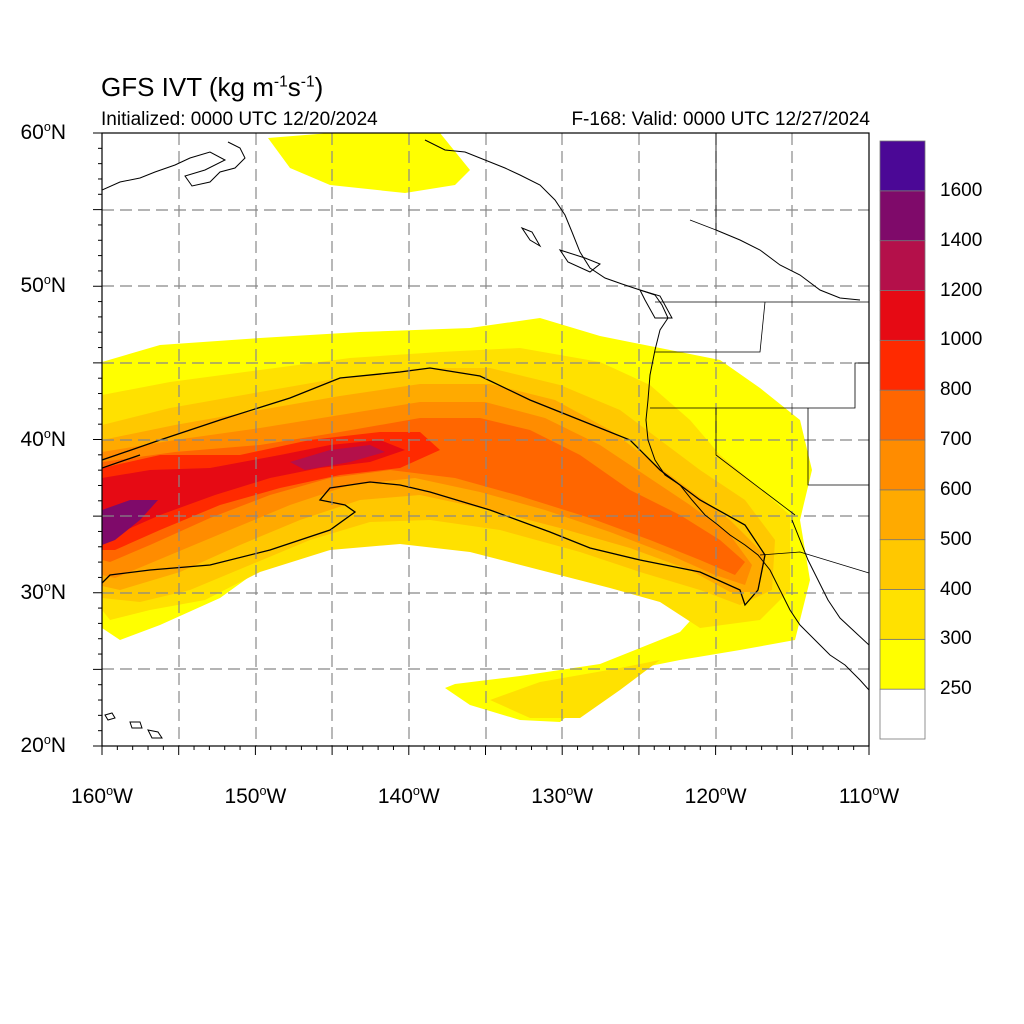  Describe the element at coordinates (956, 539) in the screenshot. I see `colorbar-label-500: 500` at that location.